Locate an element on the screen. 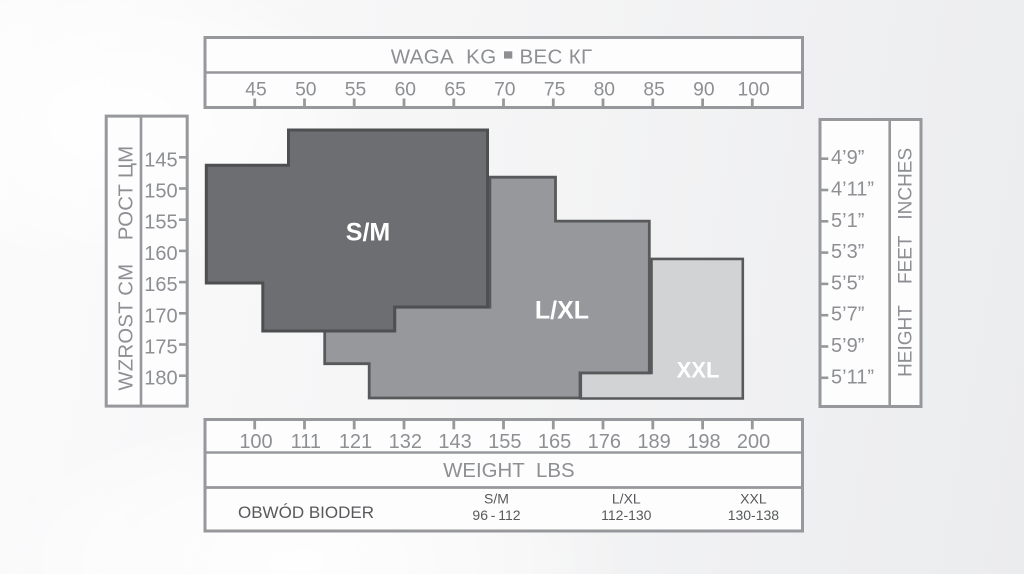 This screenshot has height=574, width=1024. svg-text: WAGA KG is located at coordinates (444, 57).